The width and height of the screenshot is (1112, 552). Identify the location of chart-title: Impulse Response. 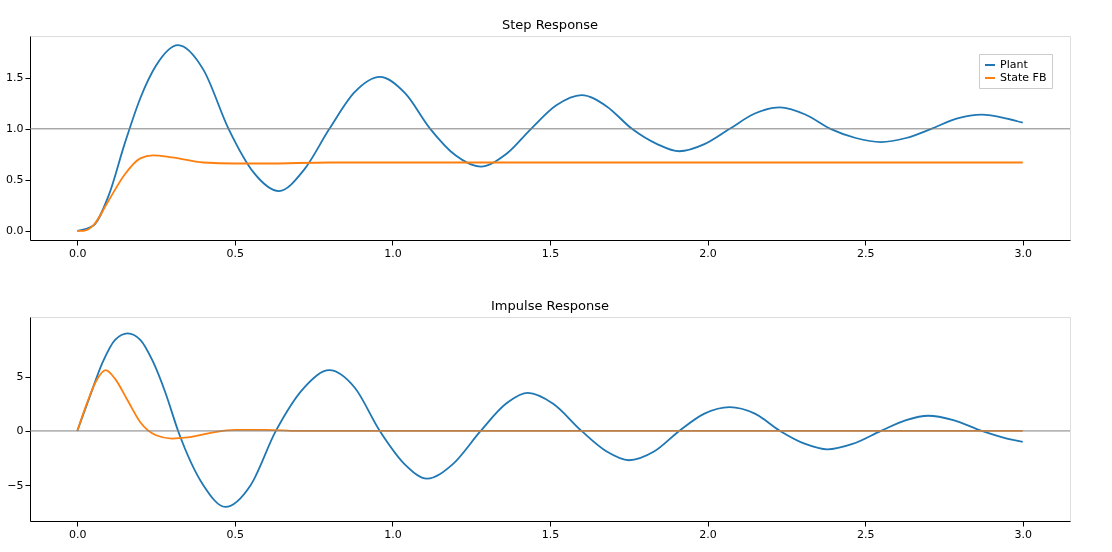
(550, 305).